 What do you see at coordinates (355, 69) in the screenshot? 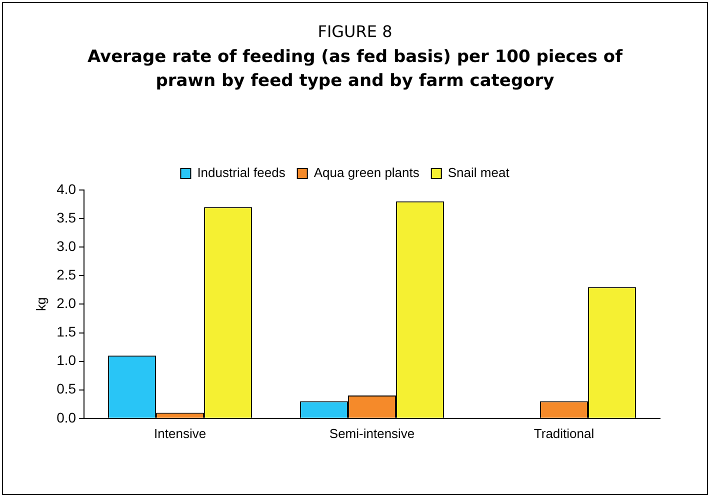
I see `chart-subtitle: Average rate of feeding (as fed basis) per 100 pieces of prawn by feed type and by farm category` at bounding box center [355, 69].